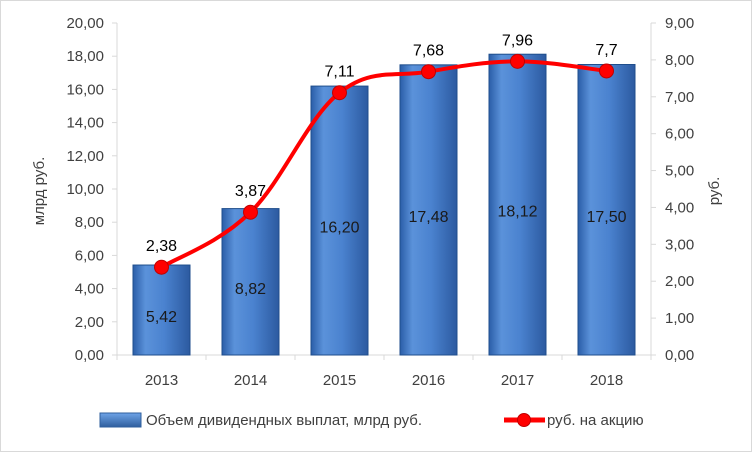 The width and height of the screenshot is (752, 456). I want to click on right-tick-label: 2,00, so click(679, 281).